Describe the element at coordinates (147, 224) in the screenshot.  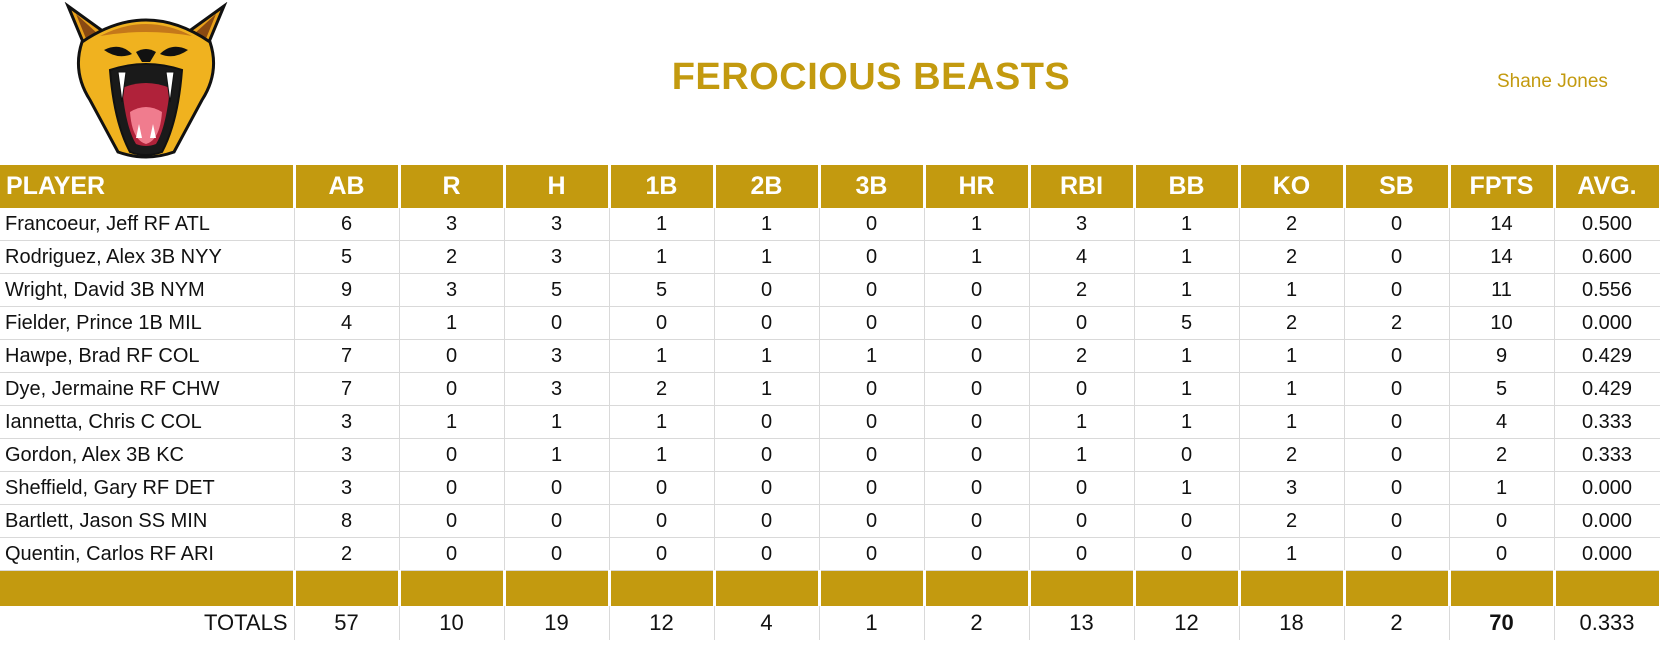
I see `player-name-cell: Francoeur, Jeff RF ATL` at that location.